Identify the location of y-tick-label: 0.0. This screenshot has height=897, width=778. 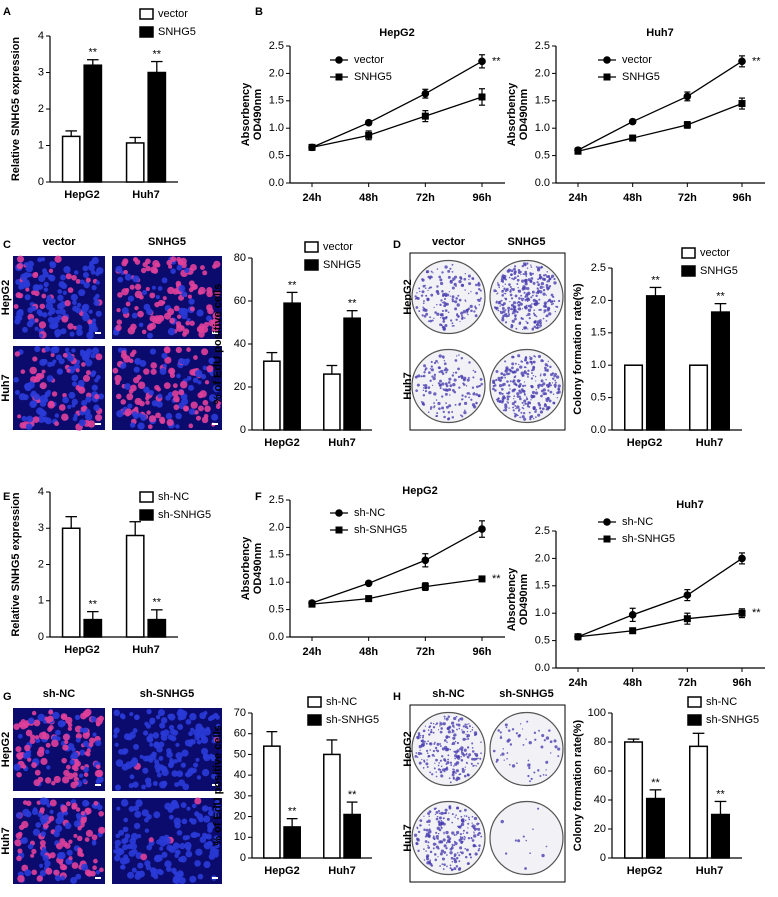
(542, 183).